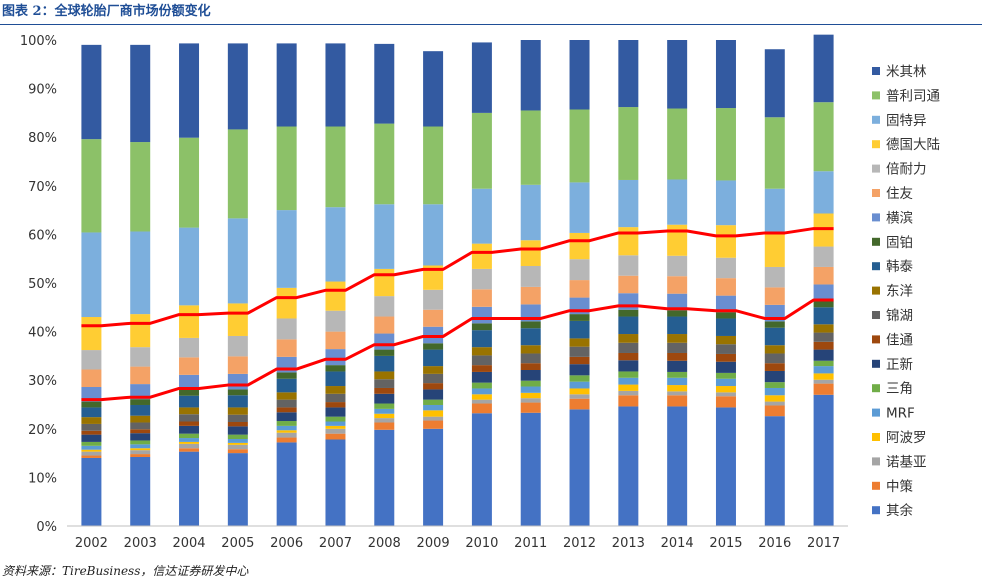 The height and width of the screenshot is (586, 982). Describe the element at coordinates (899, 194) in the screenshot. I see `legend-label: 住友` at that location.